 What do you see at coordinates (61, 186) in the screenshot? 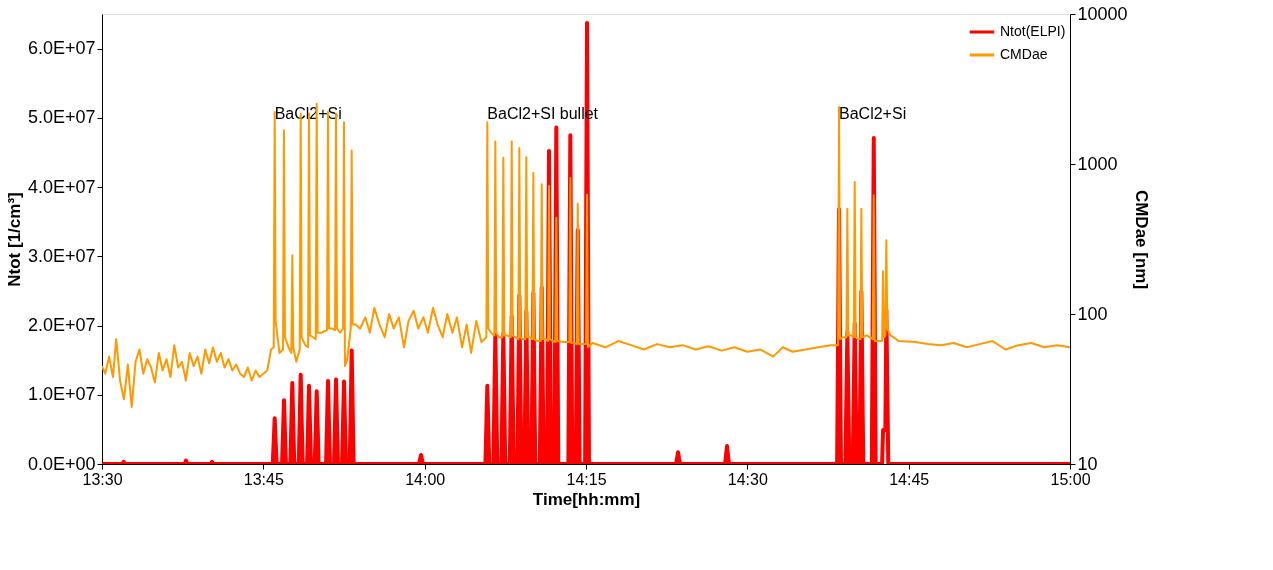
I see `y-tick-label: 4.0E+07` at bounding box center [61, 186].